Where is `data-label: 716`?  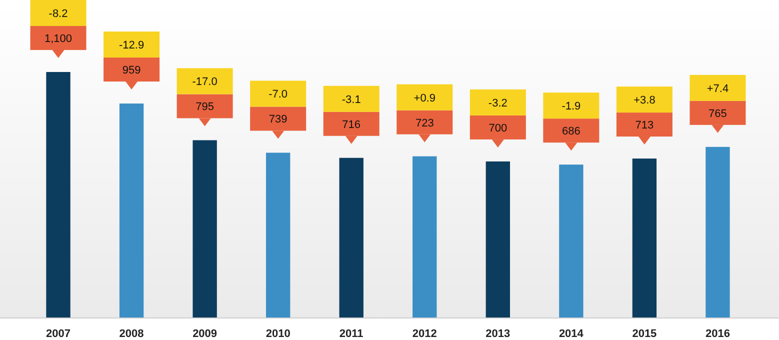 data-label: 716 is located at coordinates (351, 124).